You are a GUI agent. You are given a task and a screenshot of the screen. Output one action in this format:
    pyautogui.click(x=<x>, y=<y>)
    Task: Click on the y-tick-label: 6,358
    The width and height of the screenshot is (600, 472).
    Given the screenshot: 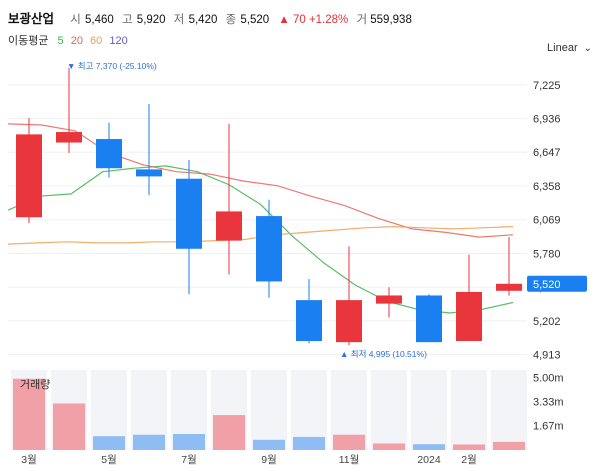 What is the action you would take?
    pyautogui.click(x=547, y=187)
    